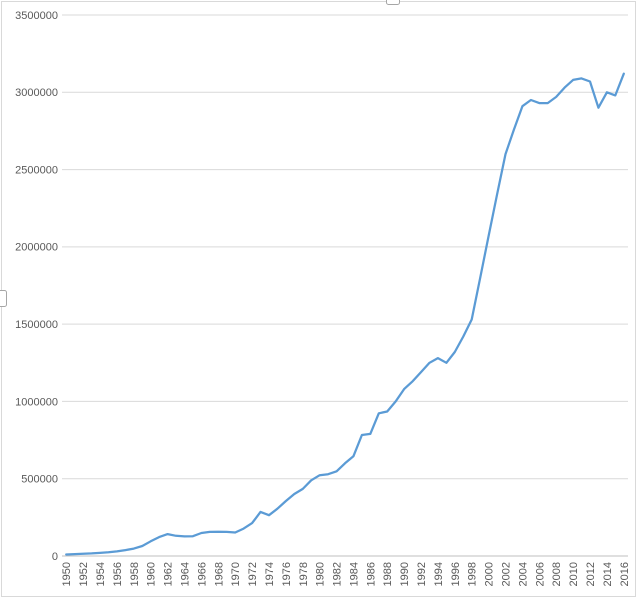 This screenshot has height=603, width=642. I want to click on x-axis-tick-label: 1968, so click(219, 574).